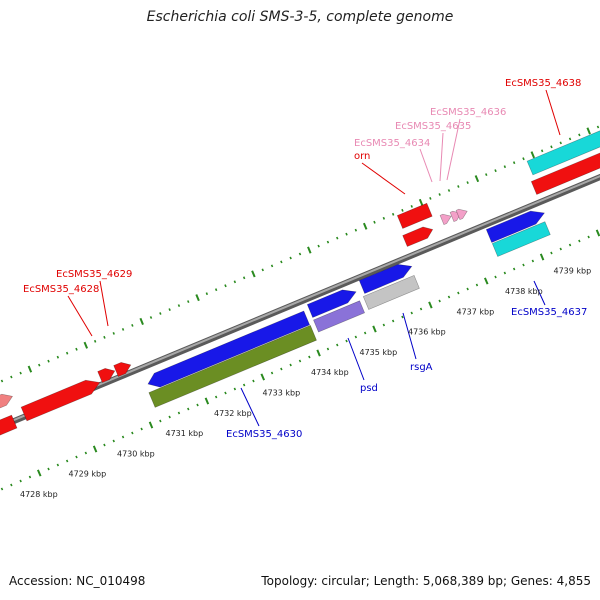 This screenshot has width=600, height=600. Describe the element at coordinates (264, 434) in the screenshot. I see `label-ecsms35-4630: EcSMS35_4630` at that location.